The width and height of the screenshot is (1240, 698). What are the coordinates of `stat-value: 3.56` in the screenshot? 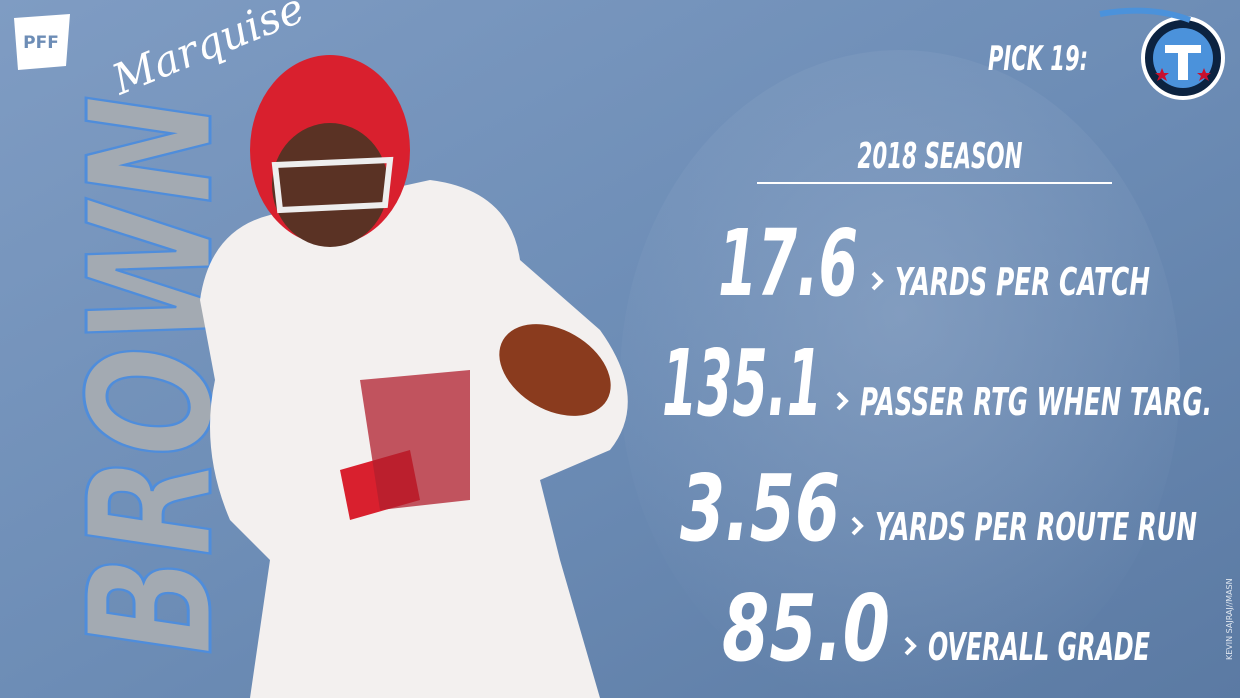 It's located at (760, 508).